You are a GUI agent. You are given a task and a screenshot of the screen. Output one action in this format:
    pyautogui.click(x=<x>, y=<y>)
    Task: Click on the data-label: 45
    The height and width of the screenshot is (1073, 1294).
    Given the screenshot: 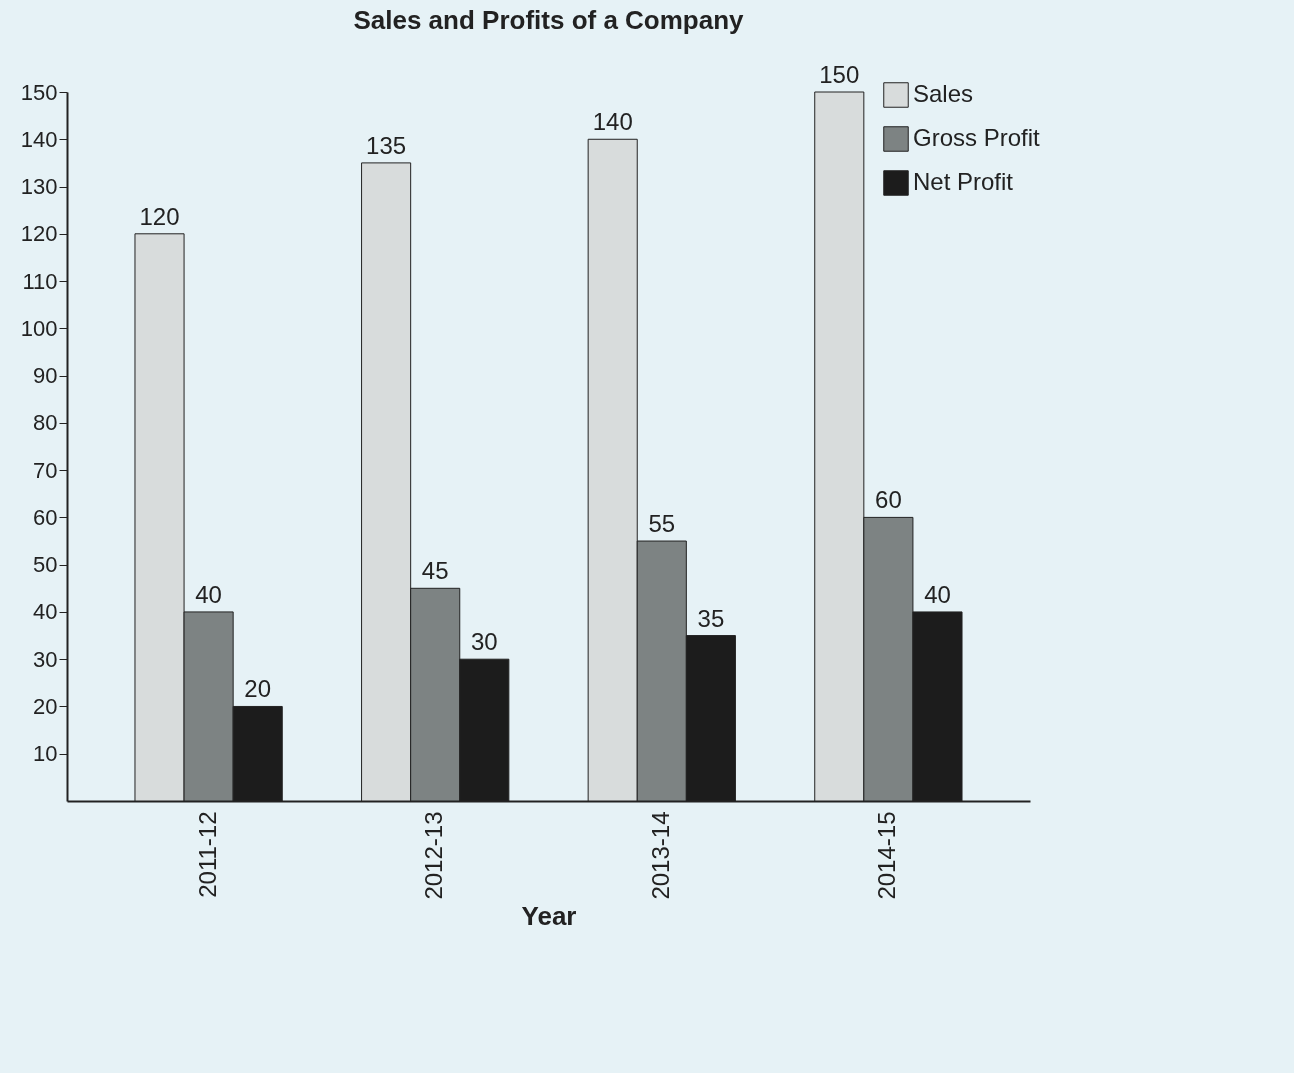 What is the action you would take?
    pyautogui.click(x=435, y=571)
    